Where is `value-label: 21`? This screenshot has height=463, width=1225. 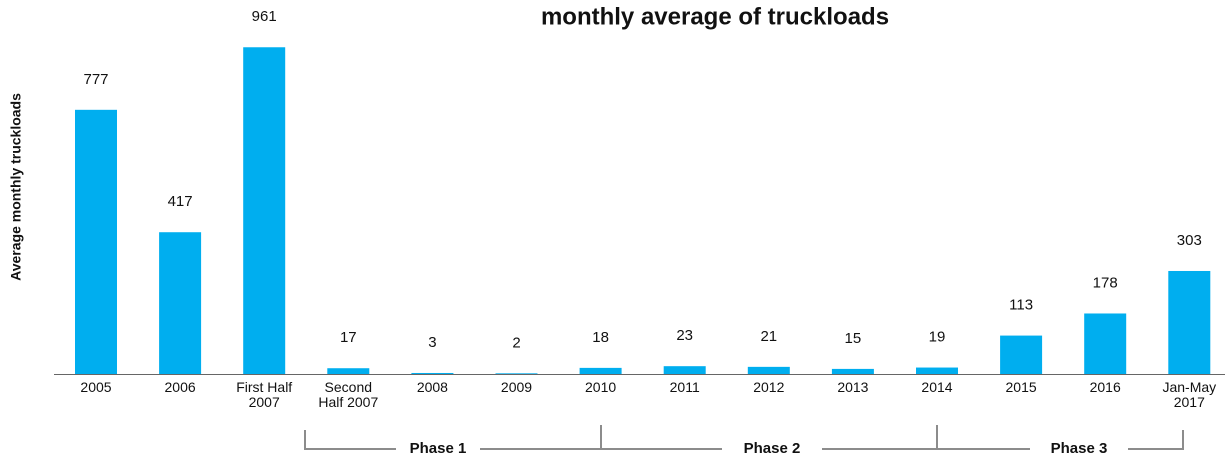
value-label: 21 is located at coordinates (768, 336).